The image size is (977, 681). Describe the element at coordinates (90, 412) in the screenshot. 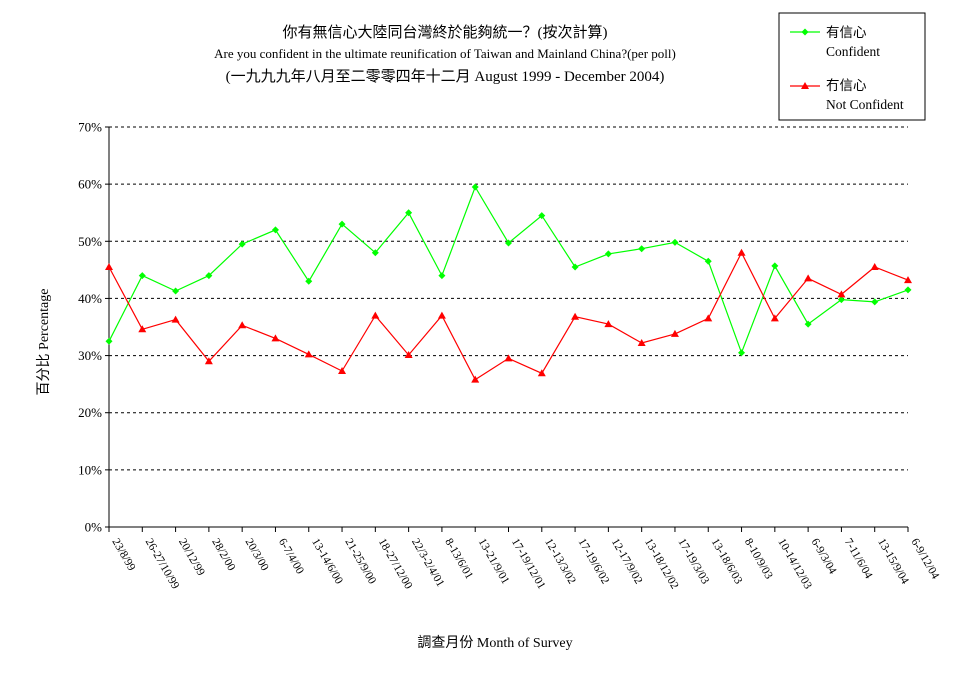

I see `y-tick-label: 20%` at that location.